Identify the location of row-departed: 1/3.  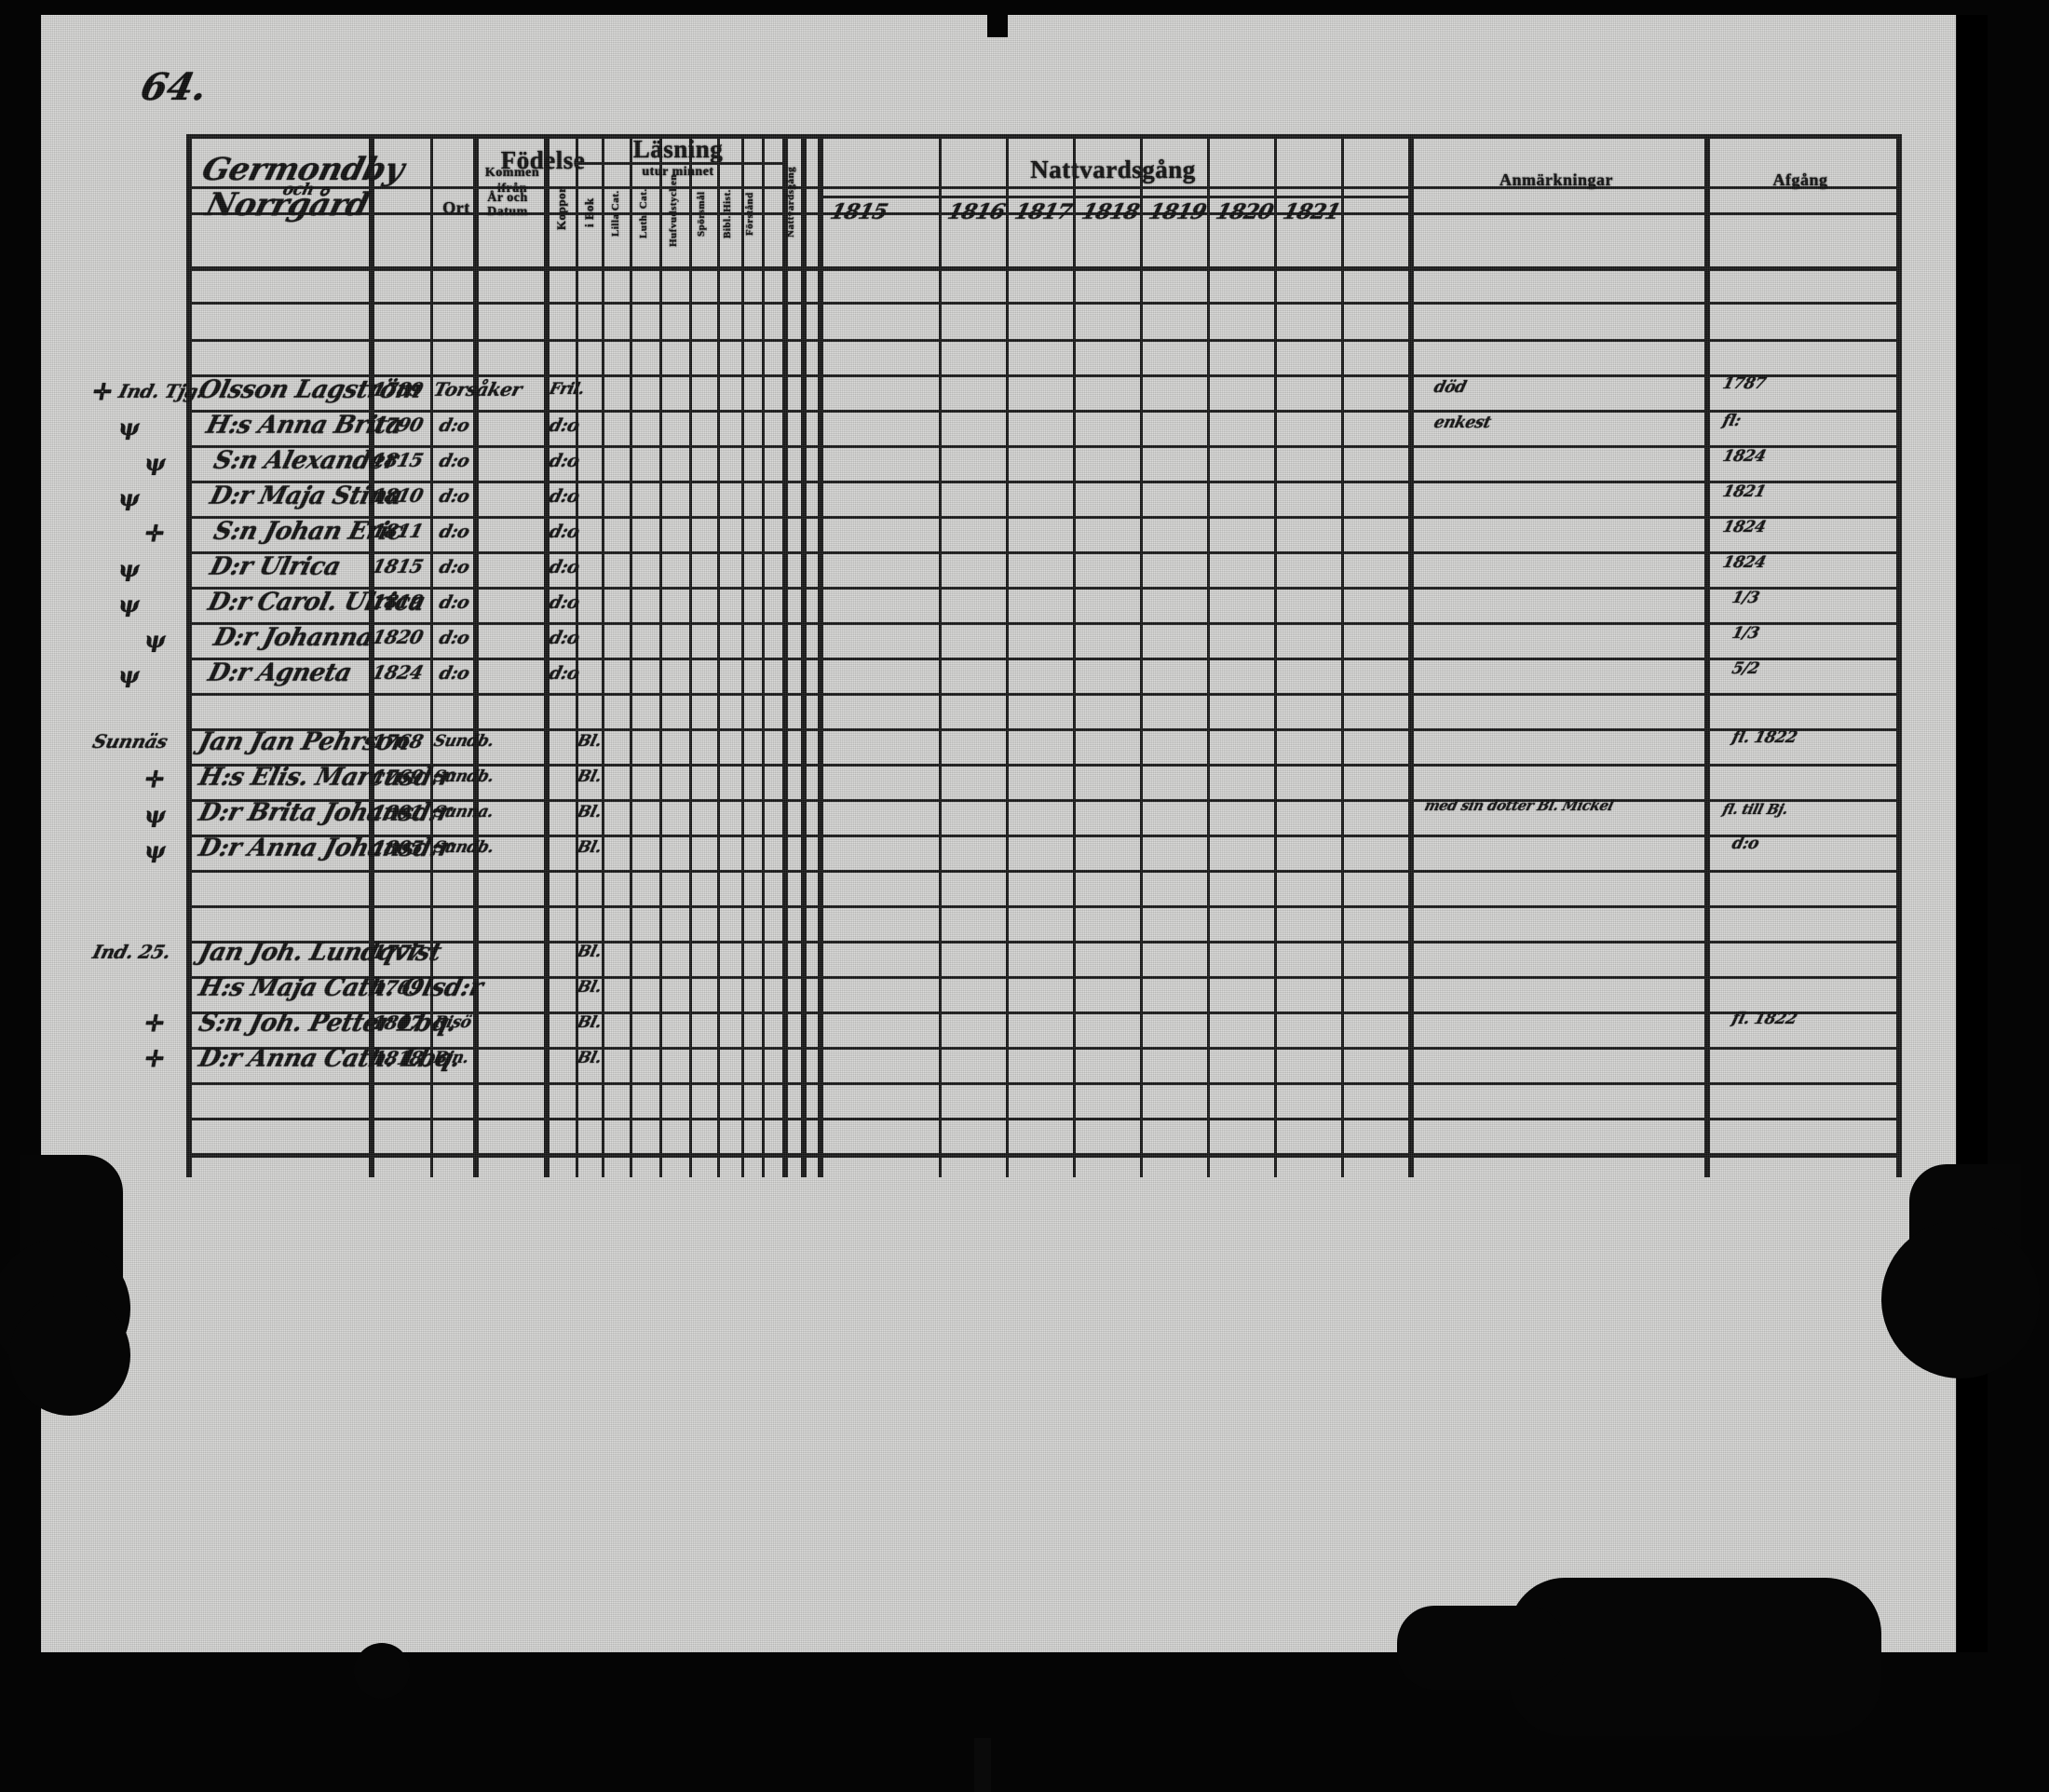
(1746, 633).